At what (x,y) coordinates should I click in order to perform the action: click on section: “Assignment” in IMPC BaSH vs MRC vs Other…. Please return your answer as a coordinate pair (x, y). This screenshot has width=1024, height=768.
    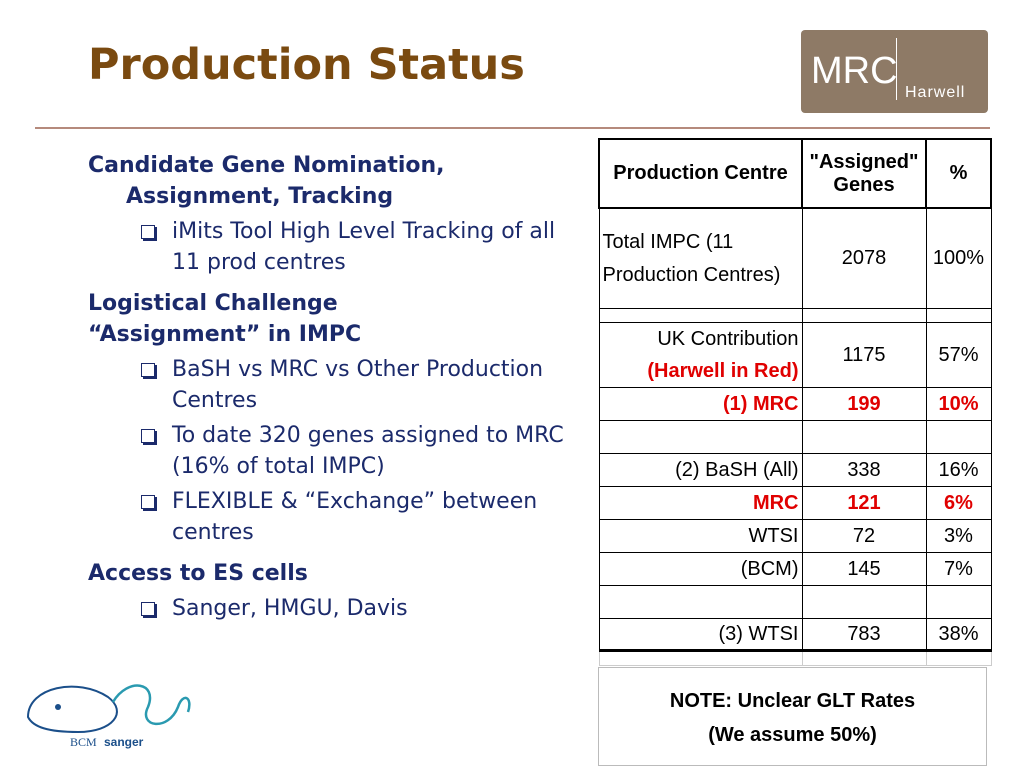
    Looking at the image, I should click on (328, 433).